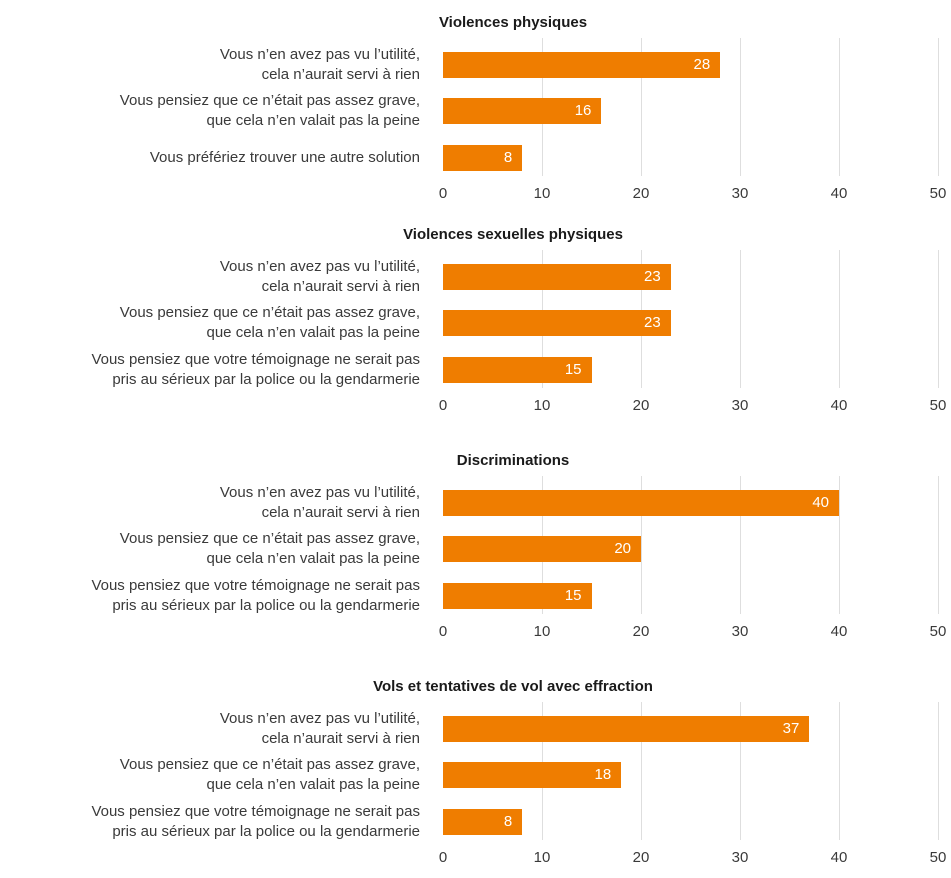 Image resolution: width=951 pixels, height=878 pixels. What do you see at coordinates (820, 502) in the screenshot?
I see `bar-value-label: 40` at bounding box center [820, 502].